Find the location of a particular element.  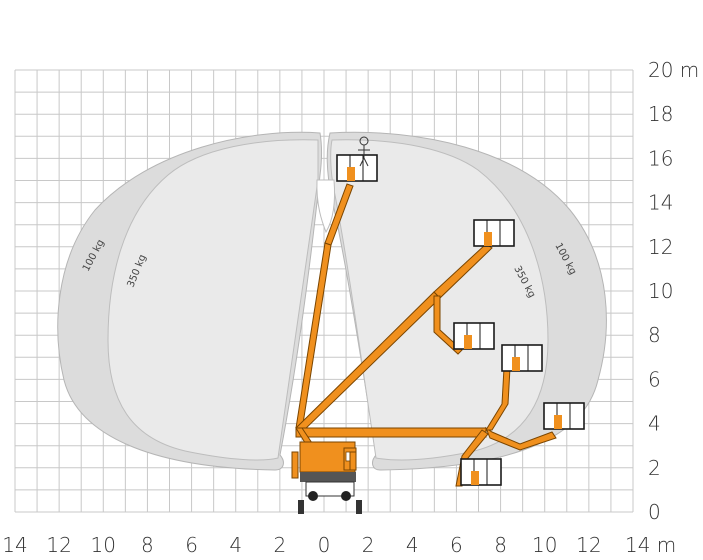

y-tick-label: 2 is located at coordinates (654, 468).